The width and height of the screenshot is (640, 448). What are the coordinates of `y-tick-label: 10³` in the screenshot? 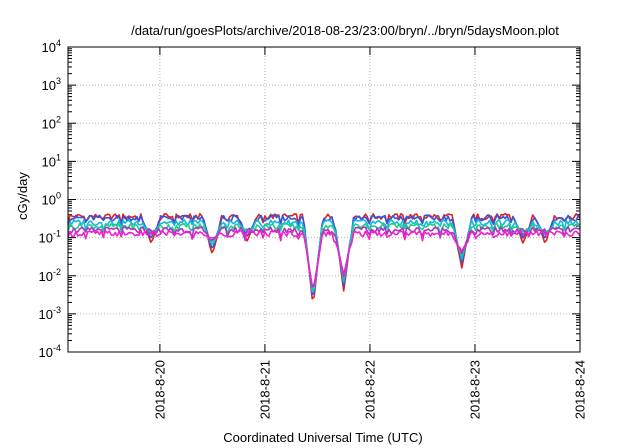 It's located at (51, 84).